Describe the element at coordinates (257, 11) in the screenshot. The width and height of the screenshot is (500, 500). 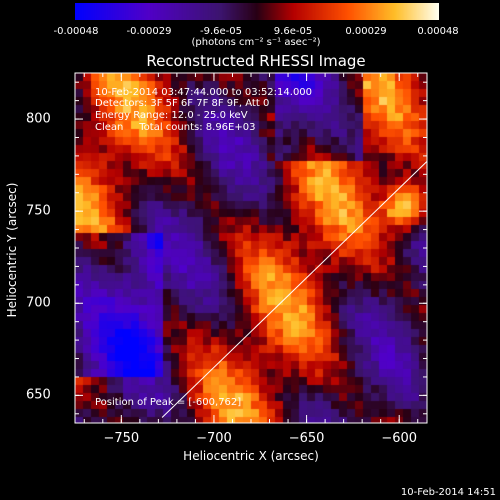
I see `colorbar` at that location.